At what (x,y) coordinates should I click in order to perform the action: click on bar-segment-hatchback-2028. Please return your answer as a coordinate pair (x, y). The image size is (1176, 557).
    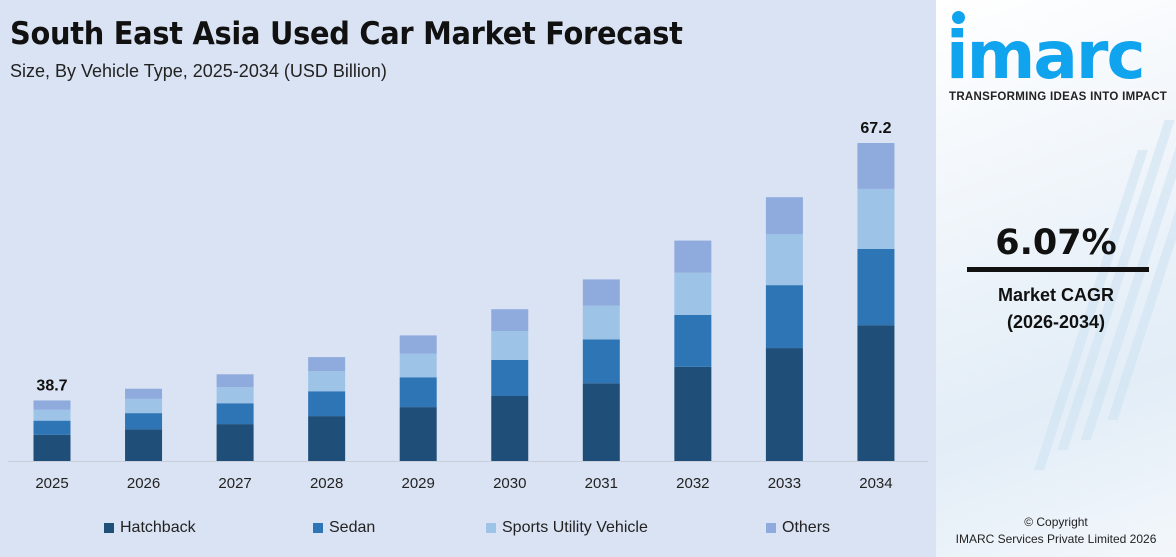
    Looking at the image, I should click on (327, 438).